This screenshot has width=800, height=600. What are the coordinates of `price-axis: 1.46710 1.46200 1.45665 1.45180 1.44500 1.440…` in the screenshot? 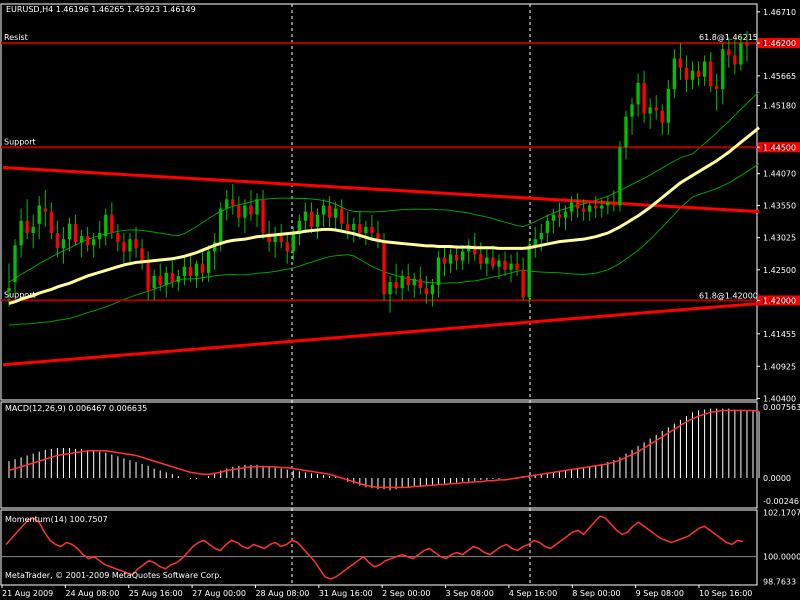 It's located at (776, 205).